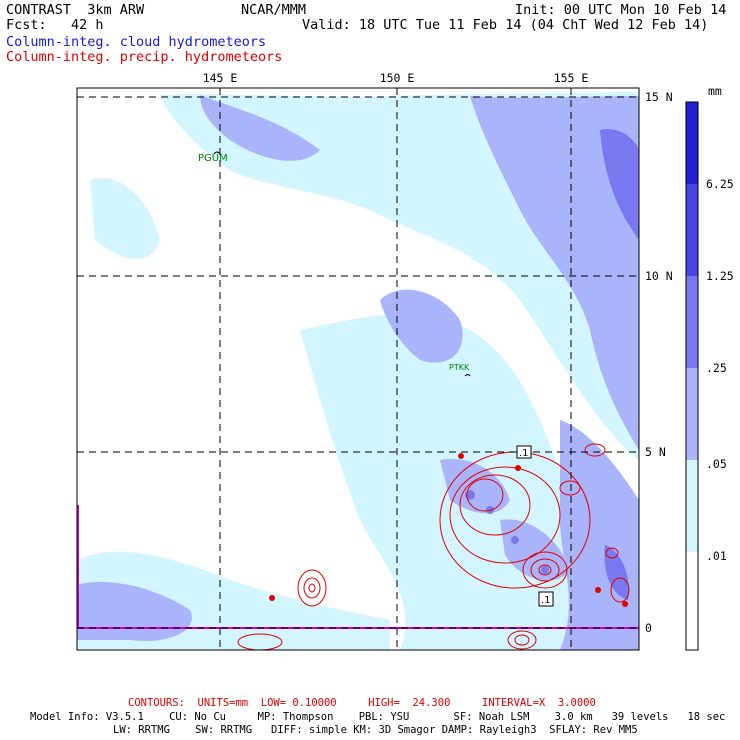 This screenshot has width=740, height=740. What do you see at coordinates (692, 322) in the screenshot?
I see `colorbar-bin-0.25-1.25` at bounding box center [692, 322].